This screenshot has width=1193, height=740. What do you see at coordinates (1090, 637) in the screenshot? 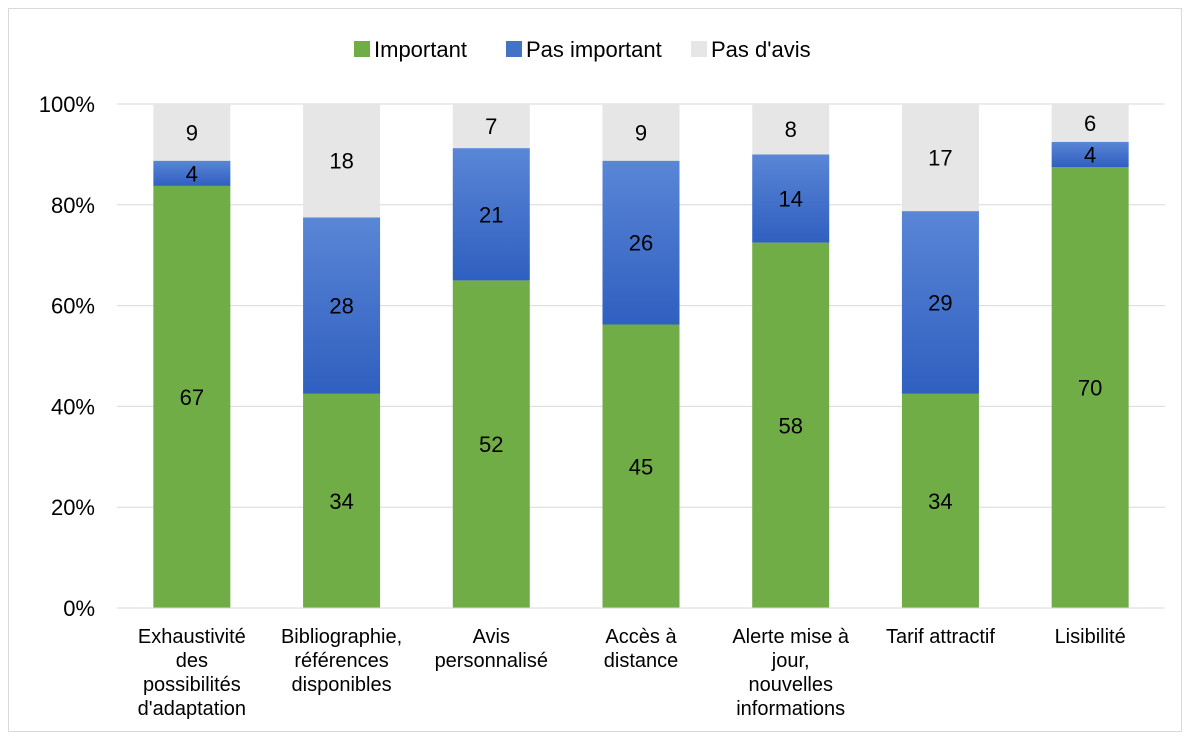
I see `x-category-label: Lisibilité` at bounding box center [1090, 637].